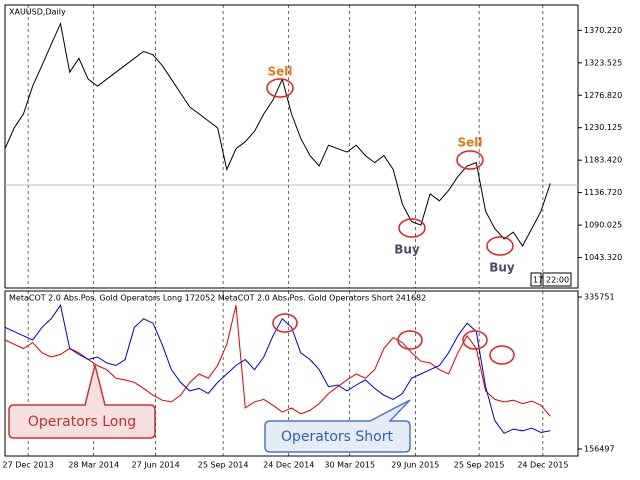 This screenshot has width=640, height=480. What do you see at coordinates (415, 465) in the screenshot?
I see `x-tick-label: 29 Jun 2015` at bounding box center [415, 465].